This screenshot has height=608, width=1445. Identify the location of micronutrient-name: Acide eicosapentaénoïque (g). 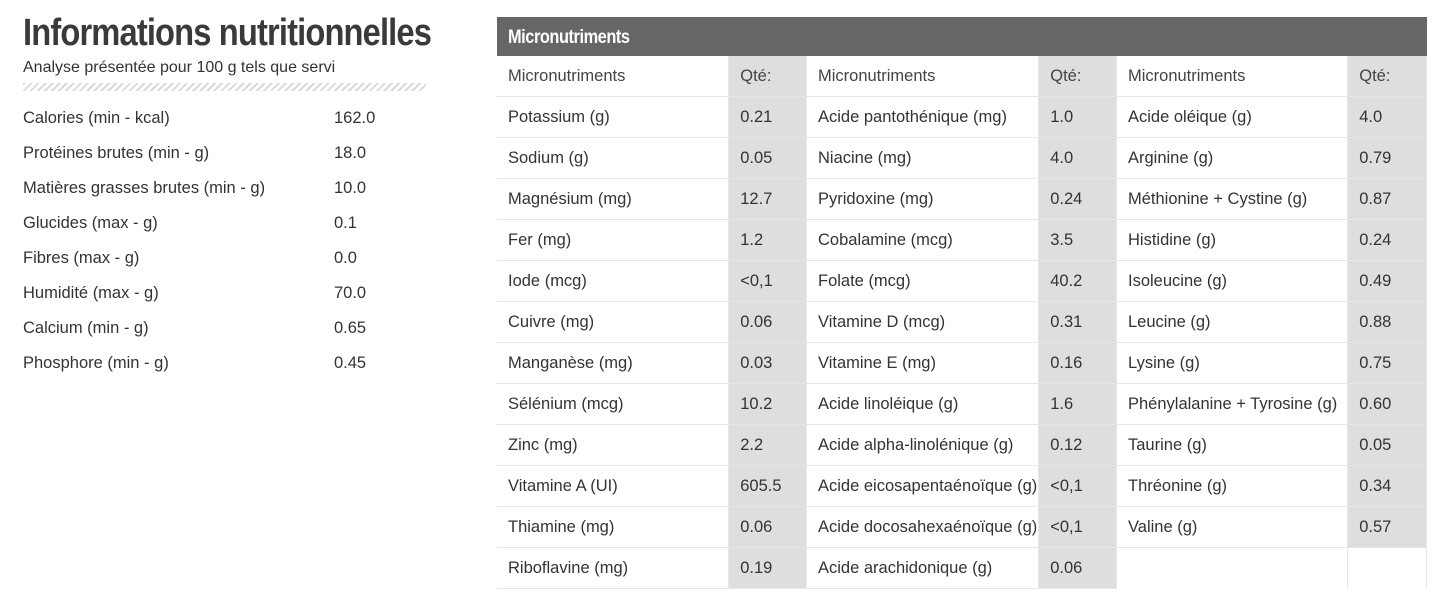
(923, 486).